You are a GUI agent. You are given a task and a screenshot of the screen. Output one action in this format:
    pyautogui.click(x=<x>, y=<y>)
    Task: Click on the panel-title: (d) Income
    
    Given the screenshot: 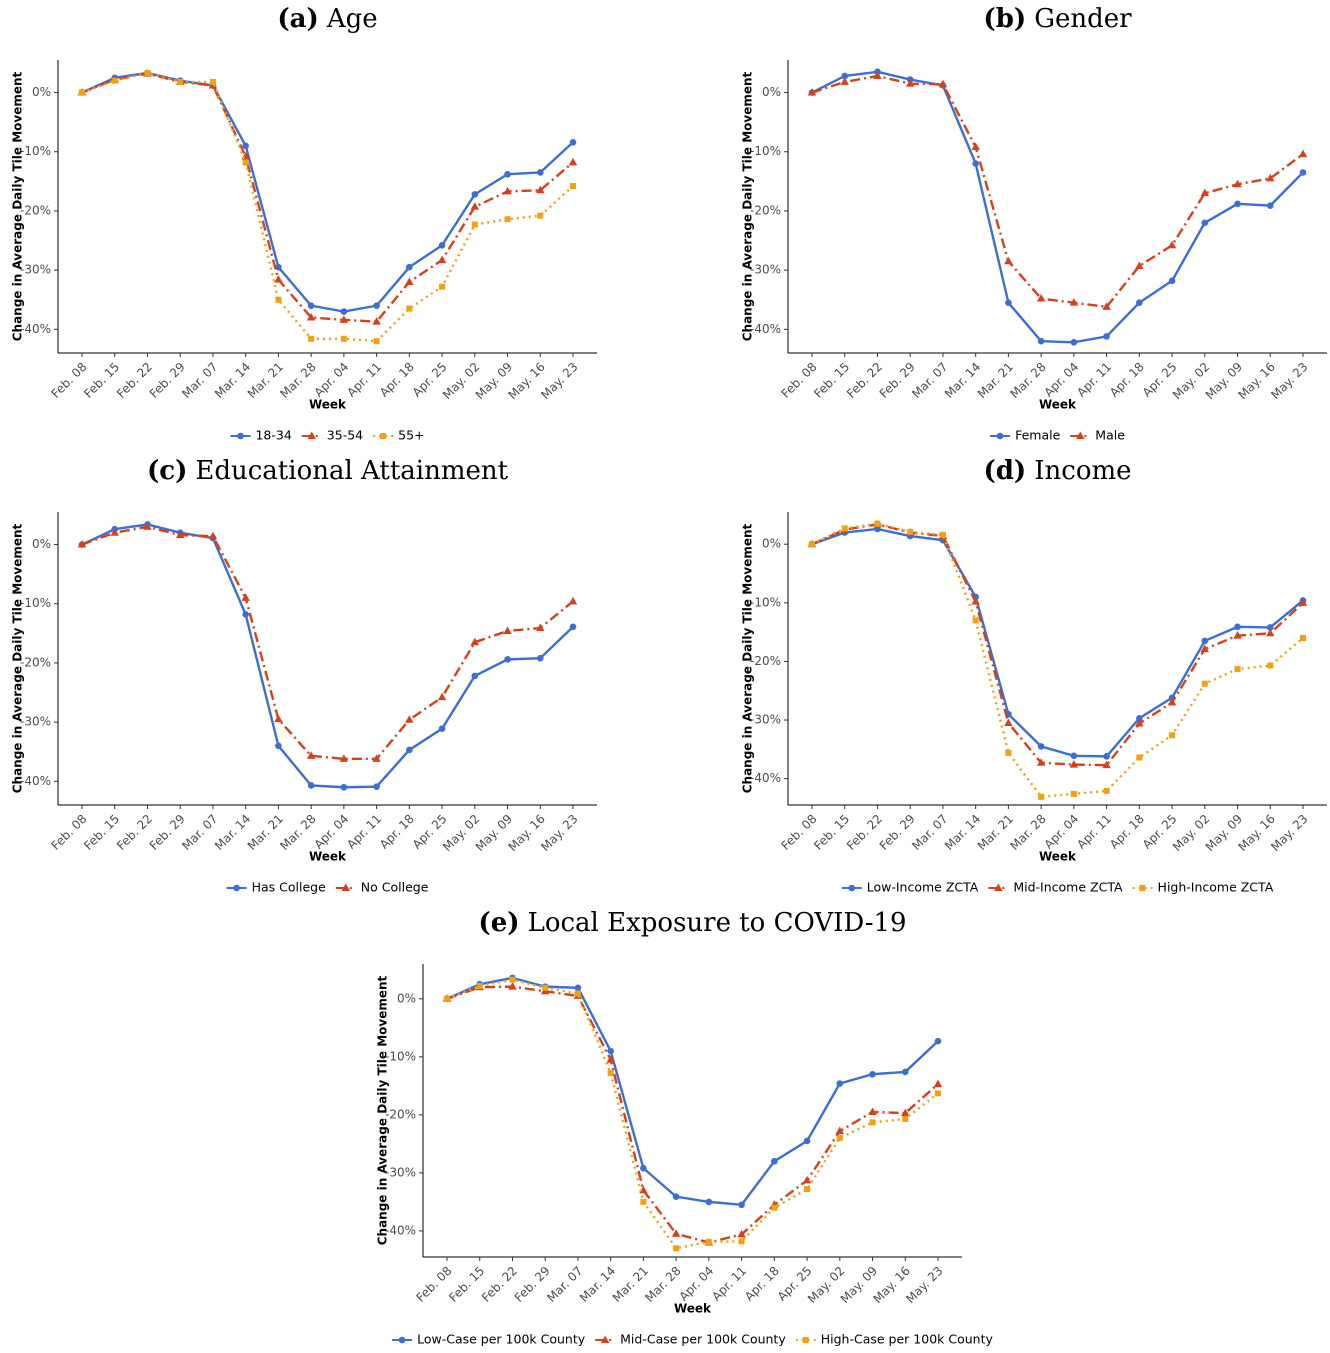 What is the action you would take?
    pyautogui.click(x=1057, y=471)
    